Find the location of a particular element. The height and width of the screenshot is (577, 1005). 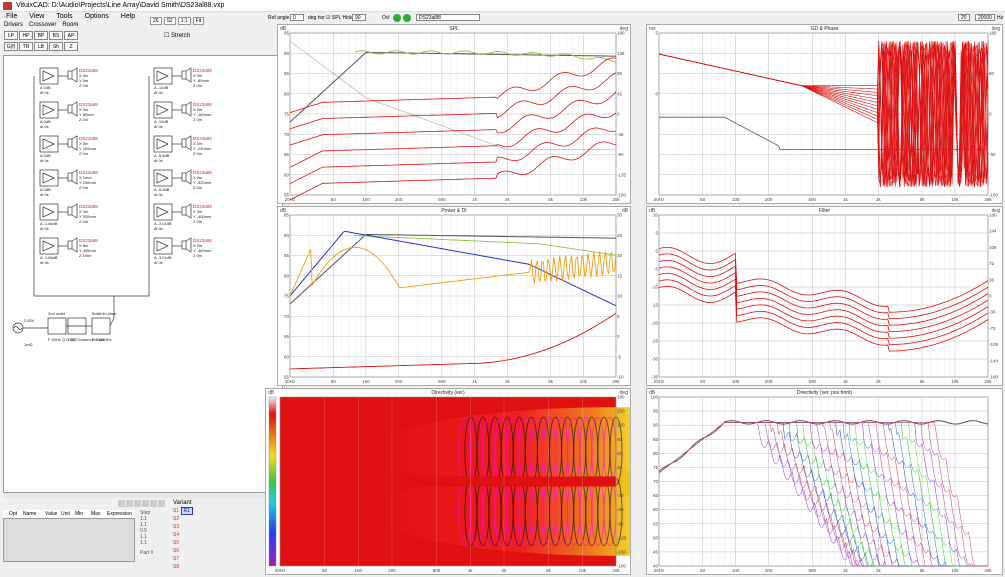

menu-view: View is located at coordinates (37, 16).